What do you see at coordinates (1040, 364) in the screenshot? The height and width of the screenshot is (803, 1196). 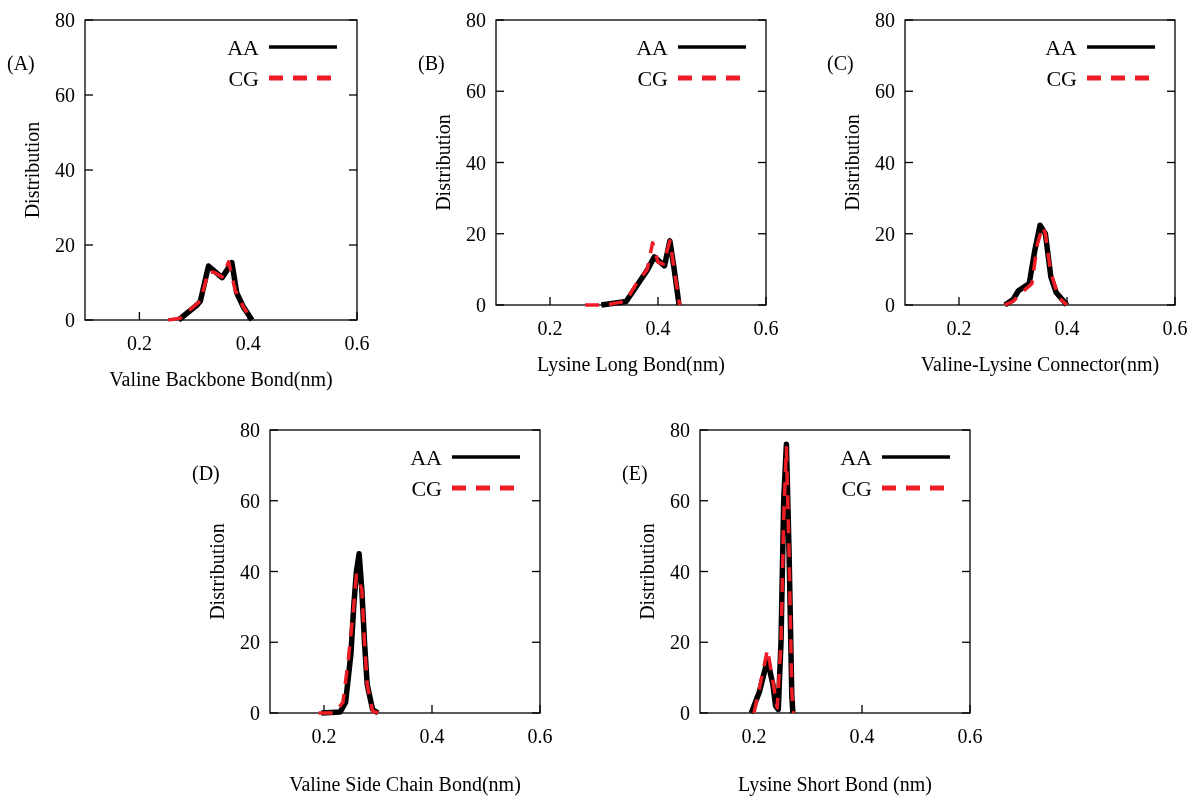 I see `x-axis-title: Valine-Lysine Connector(nm)` at bounding box center [1040, 364].